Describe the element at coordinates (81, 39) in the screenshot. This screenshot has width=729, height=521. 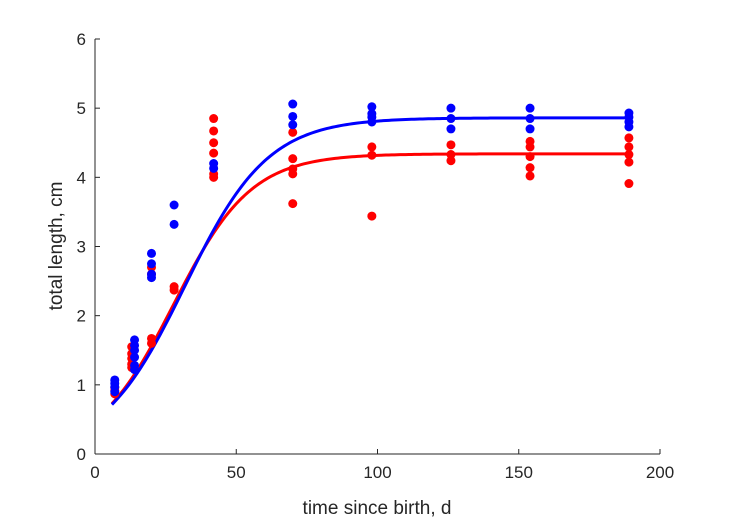
I see `y-tick-label: 6` at that location.